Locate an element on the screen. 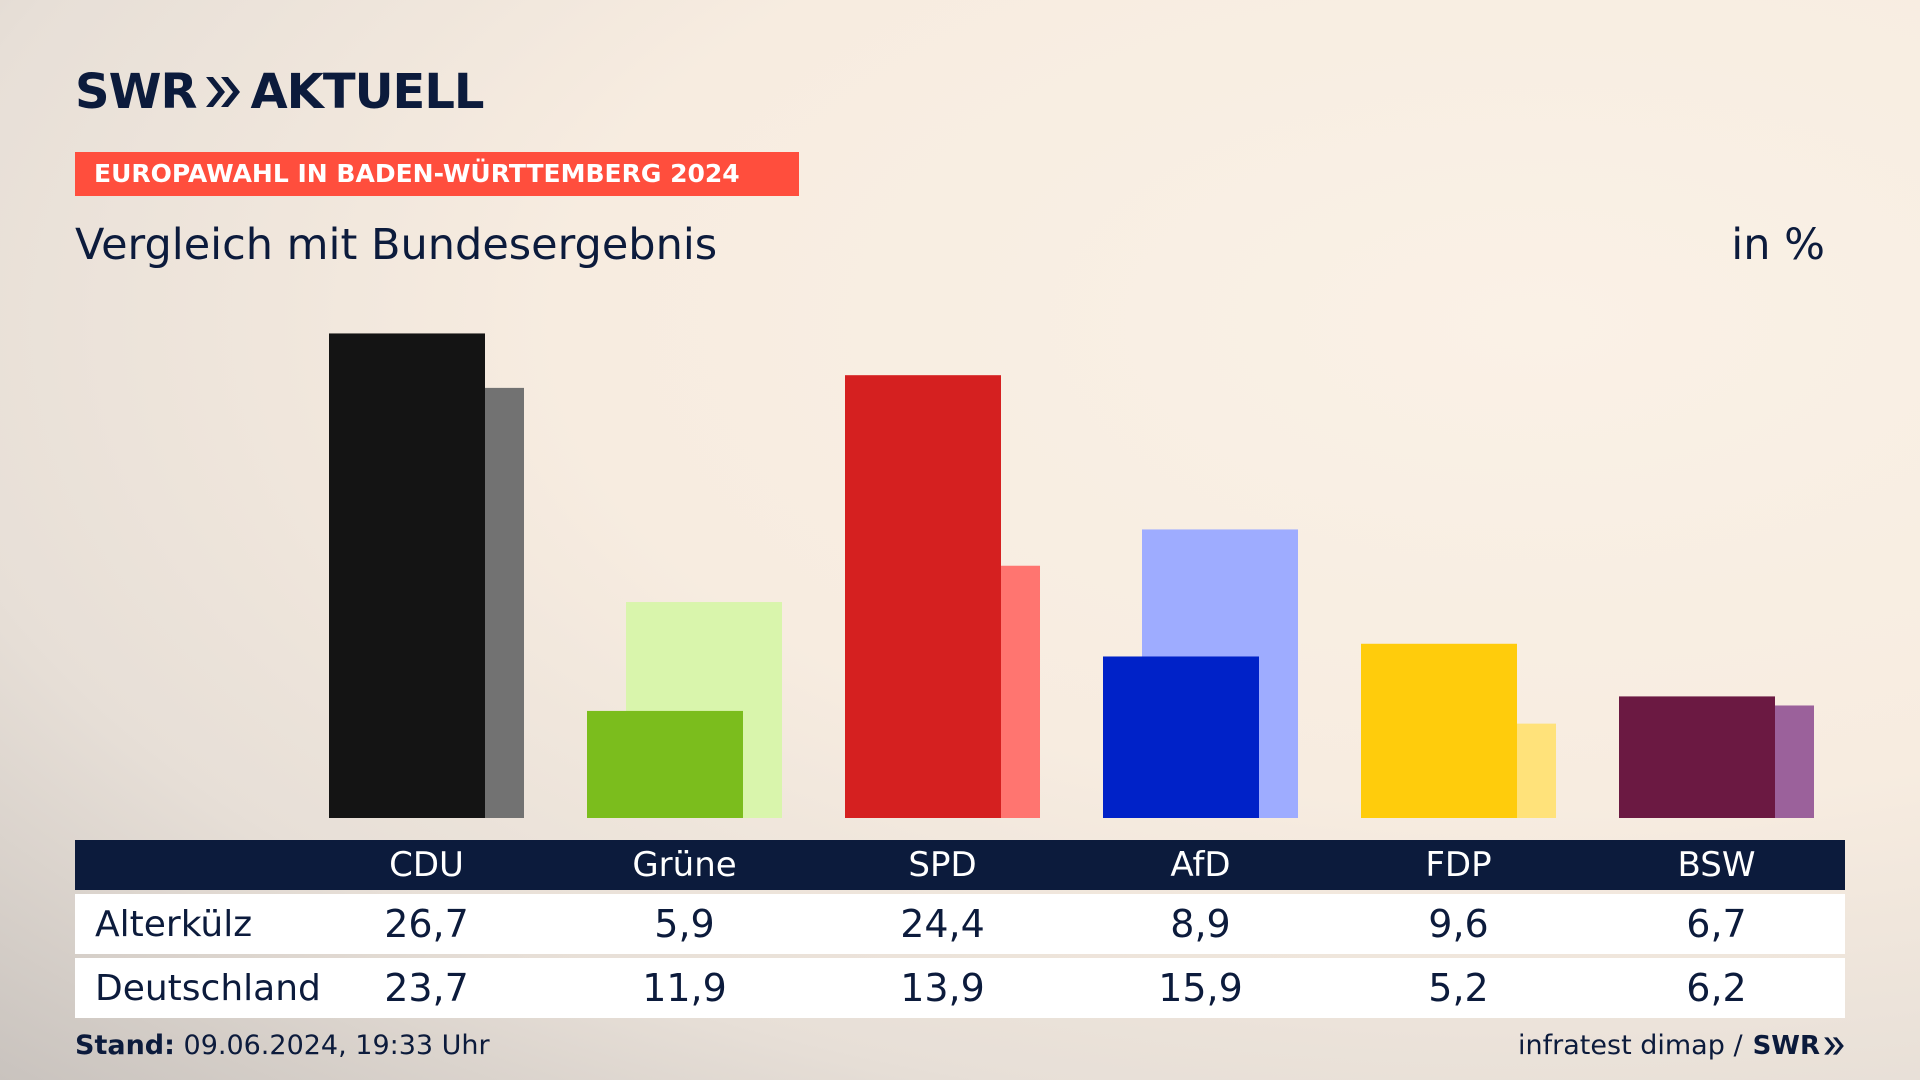 The height and width of the screenshot is (1080, 1920). table-cell: 8,9 is located at coordinates (1200, 924).